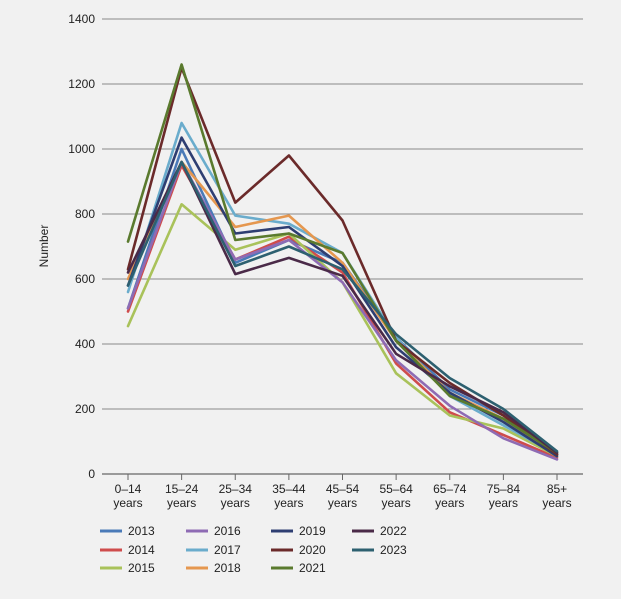 This screenshot has height=599, width=621. Describe the element at coordinates (227, 531) in the screenshot. I see `legend-label: 2016` at that location.